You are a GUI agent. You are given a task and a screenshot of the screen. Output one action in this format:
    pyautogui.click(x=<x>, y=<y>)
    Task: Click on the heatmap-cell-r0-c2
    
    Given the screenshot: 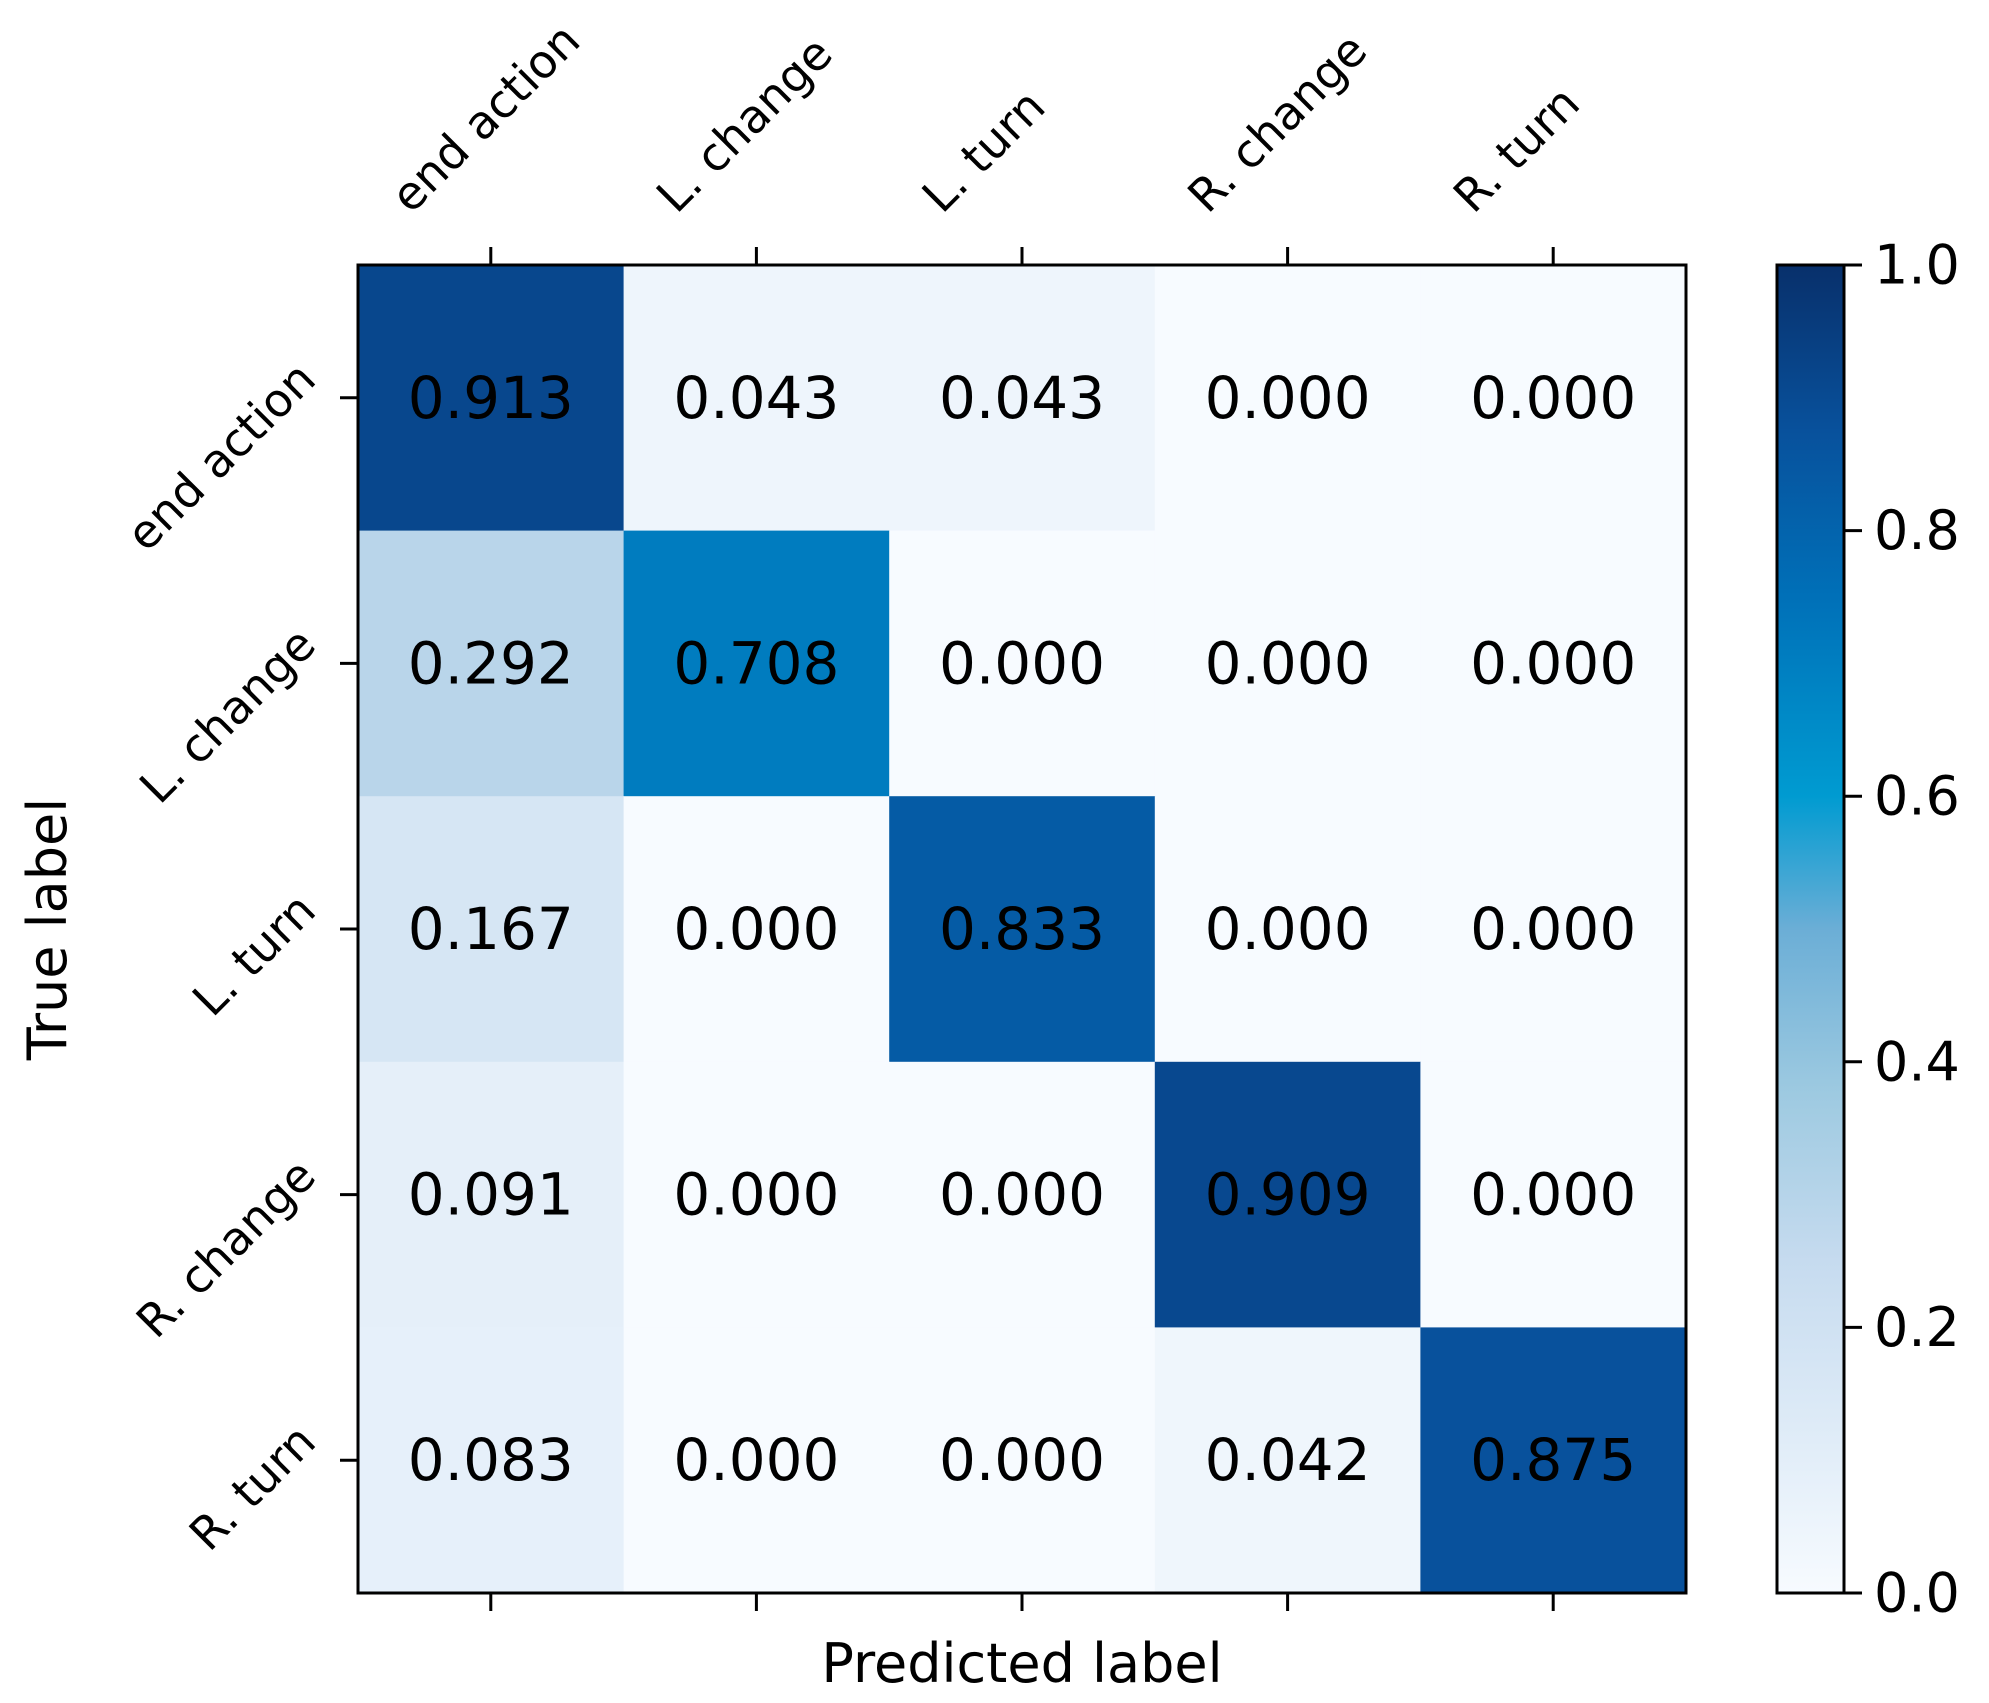 What is the action you would take?
    pyautogui.click(x=1022, y=398)
    